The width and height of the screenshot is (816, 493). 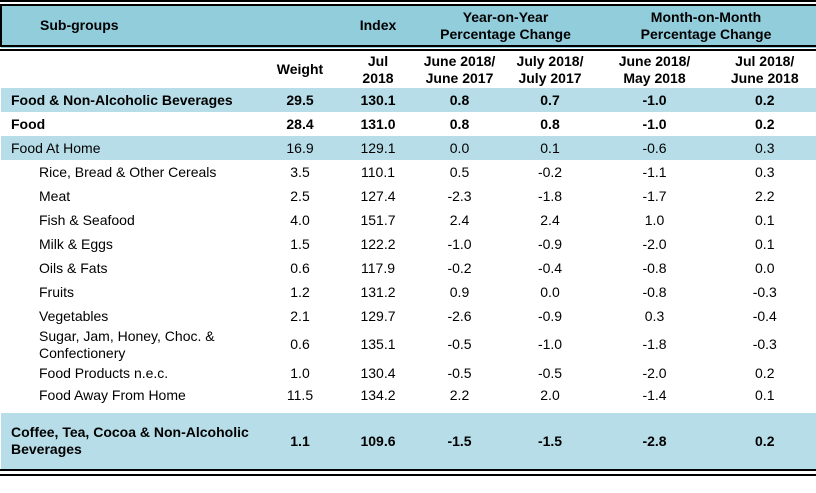 What do you see at coordinates (378, 196) in the screenshot?
I see `cell-index: 127.4` at bounding box center [378, 196].